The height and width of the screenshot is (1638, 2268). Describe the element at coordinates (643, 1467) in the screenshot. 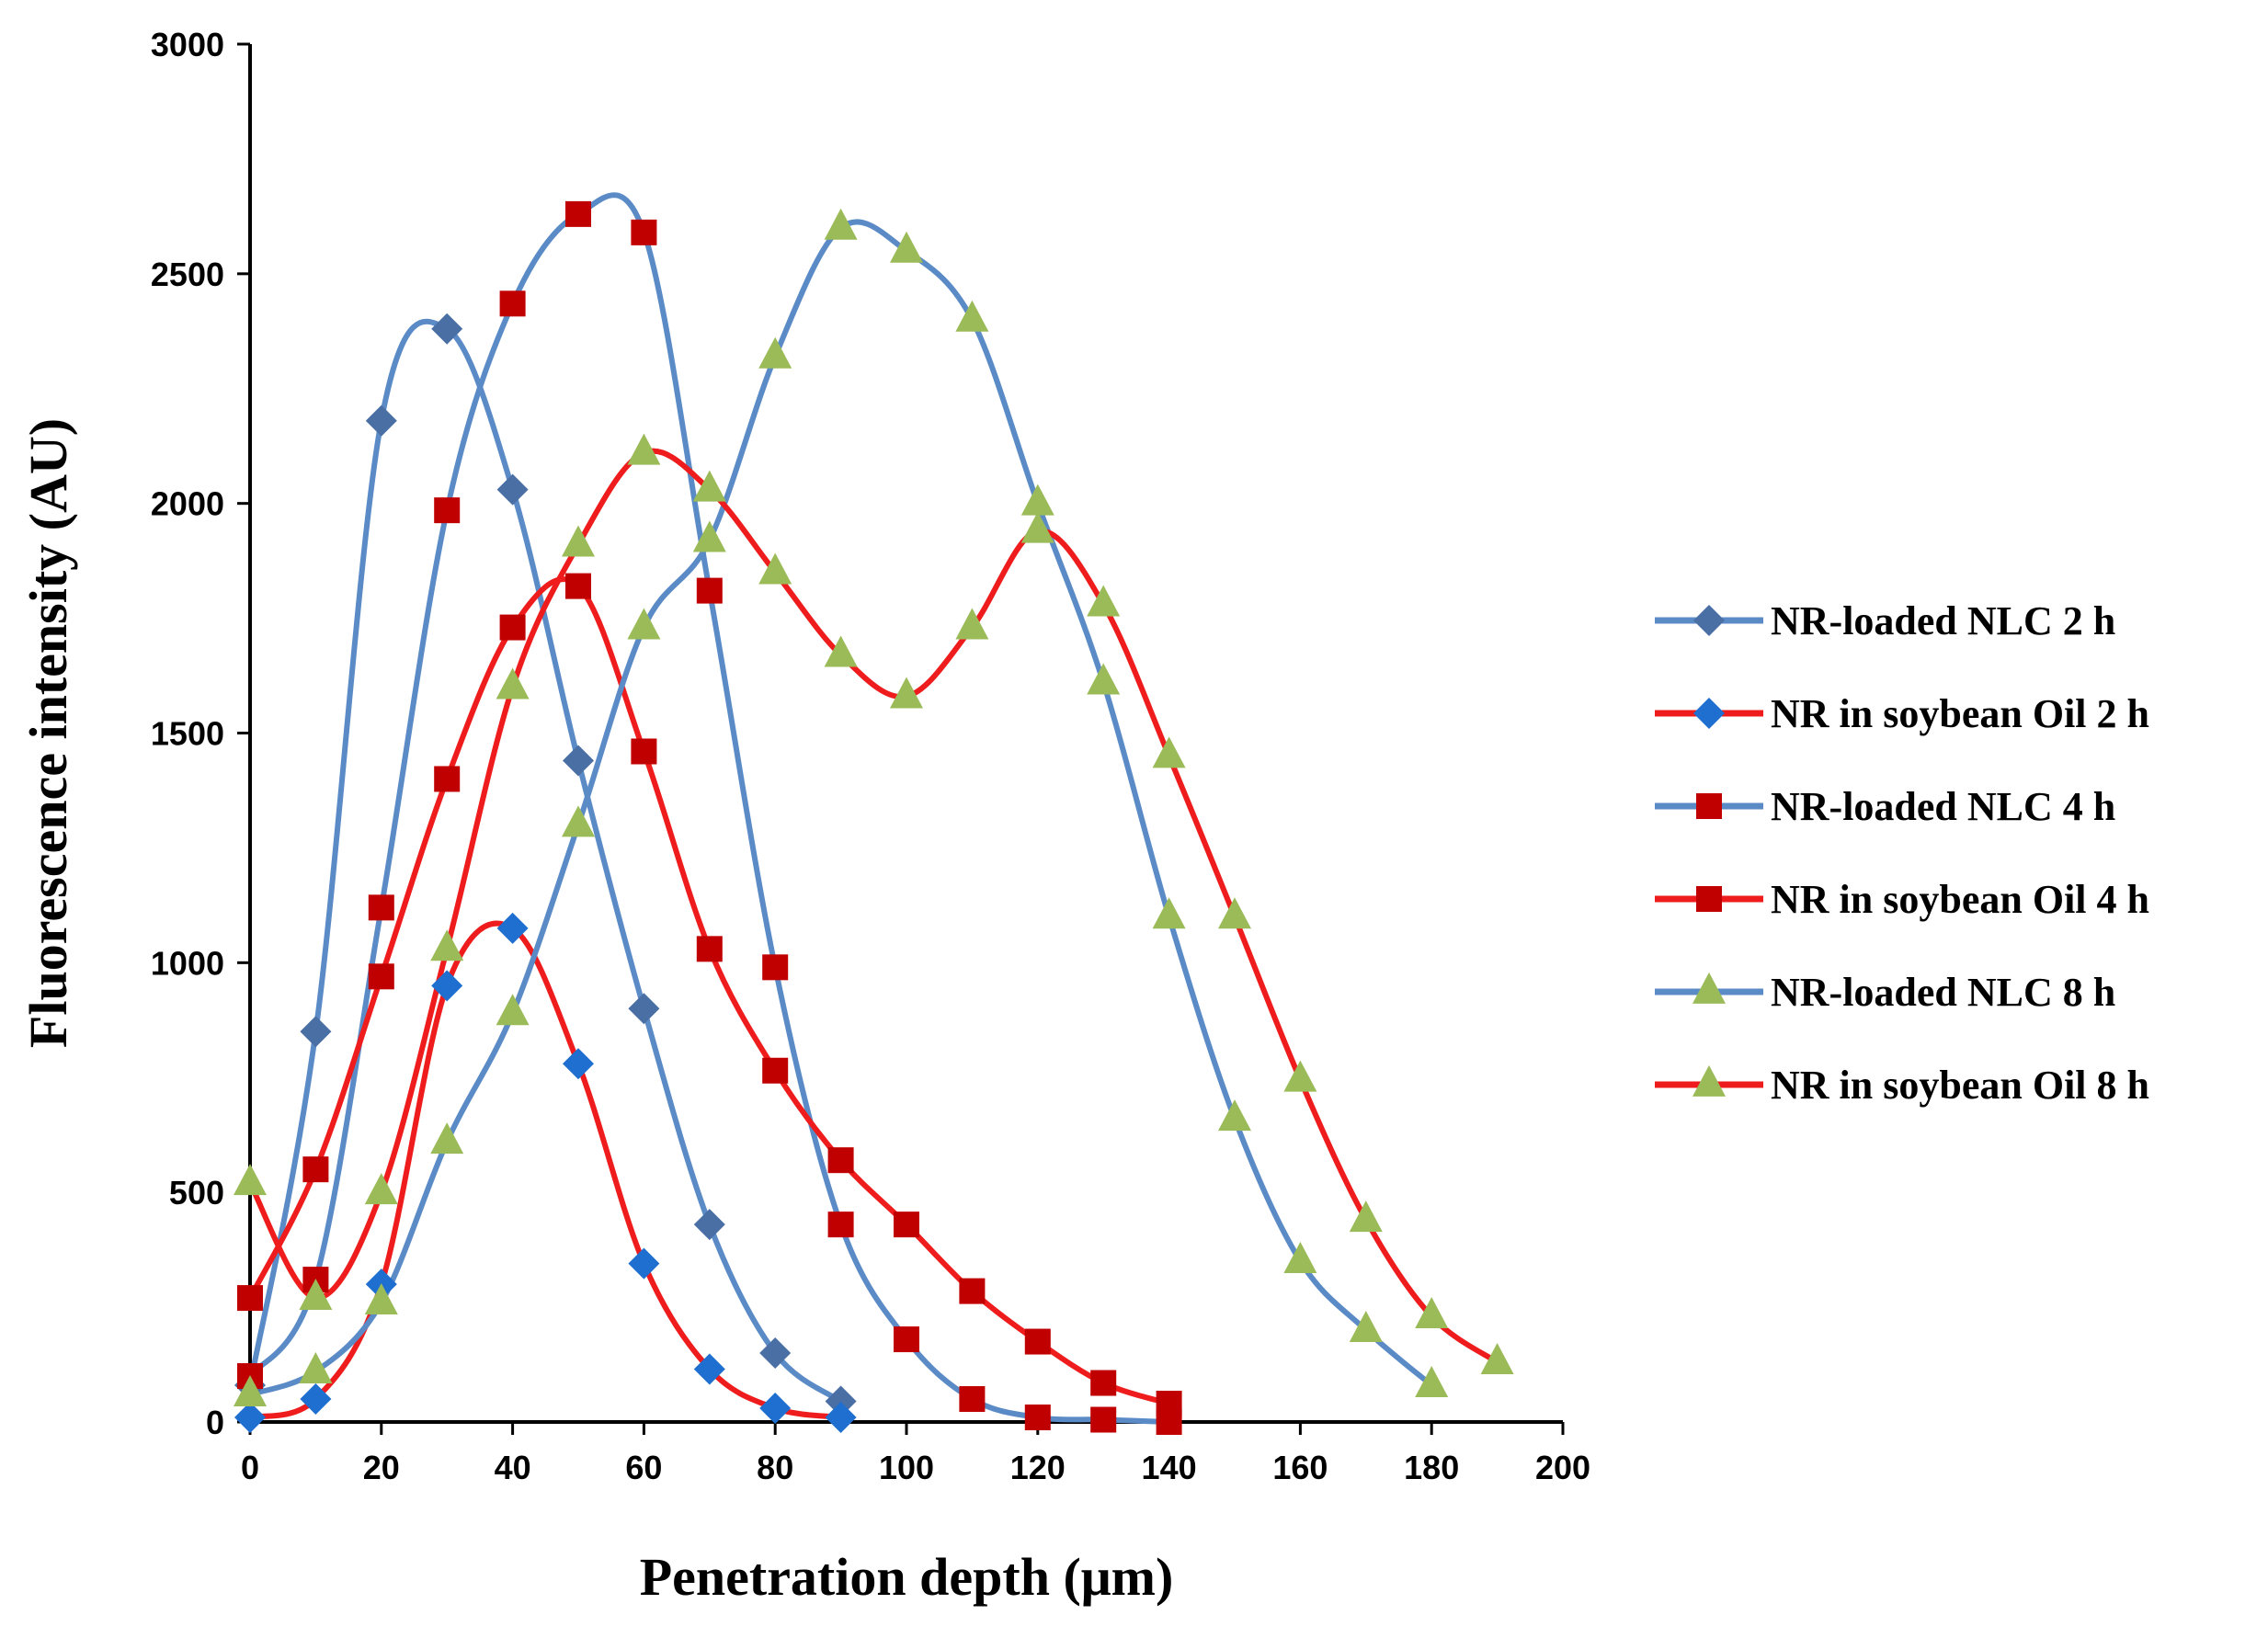

I see `x-tick-label: 60` at that location.